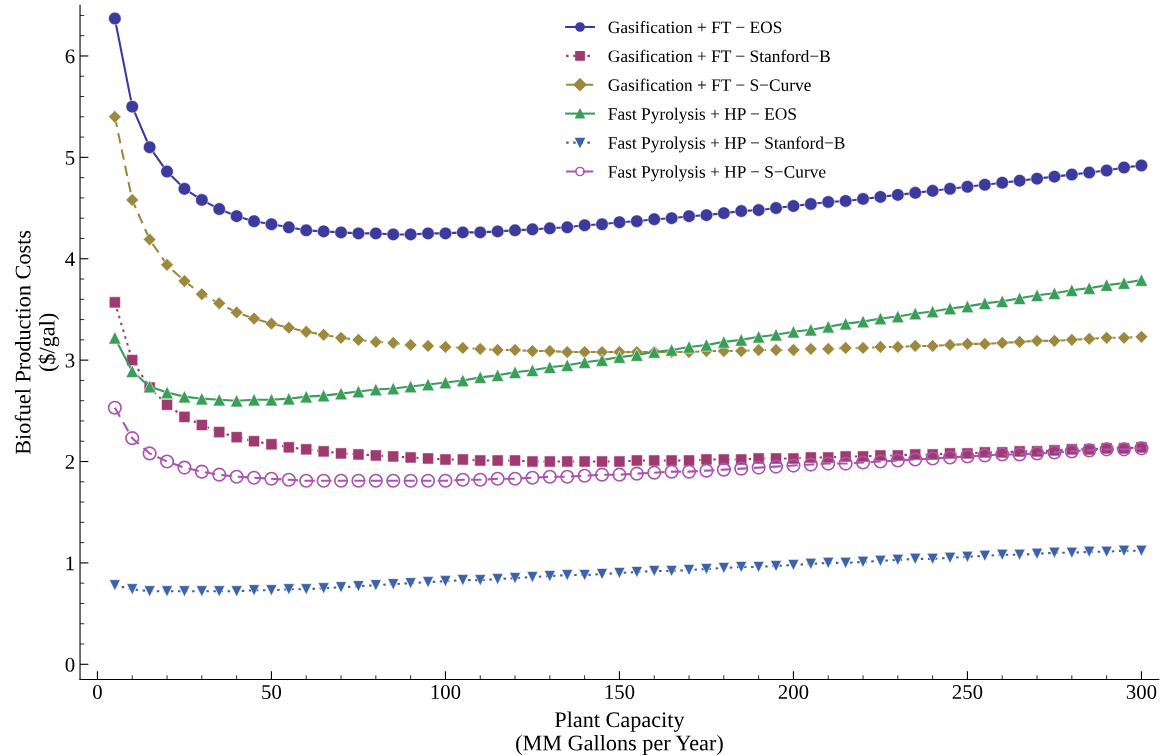 The image size is (1160, 755). I want to click on y-tick-label: 0, so click(70, 664).